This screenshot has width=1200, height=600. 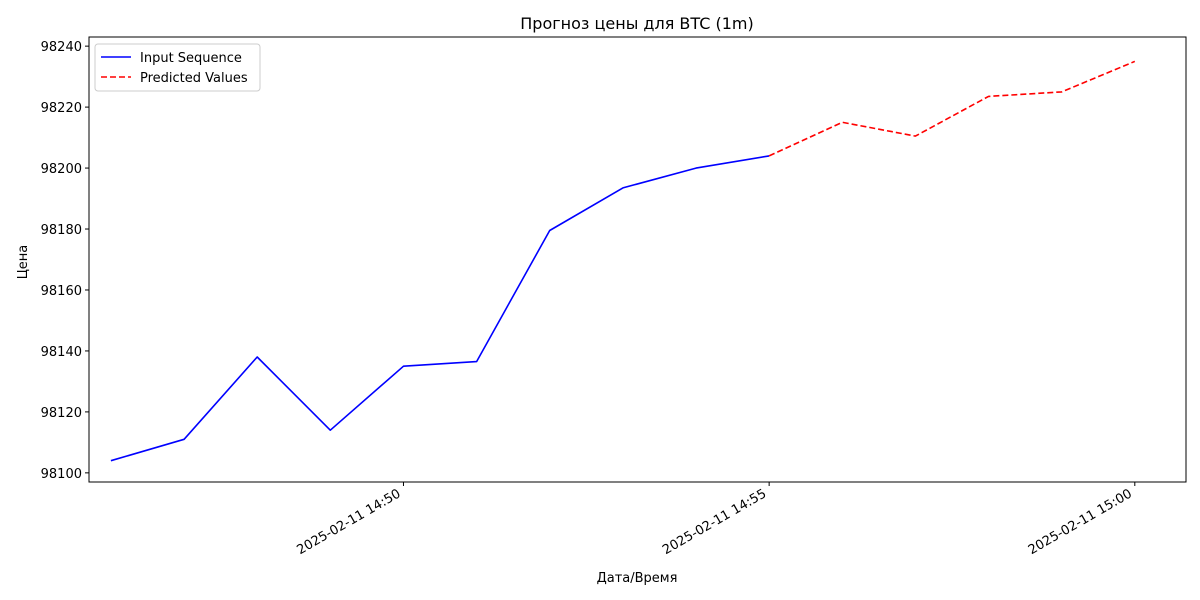 I want to click on legend-label-1: Input Sequence, so click(x=191, y=58).